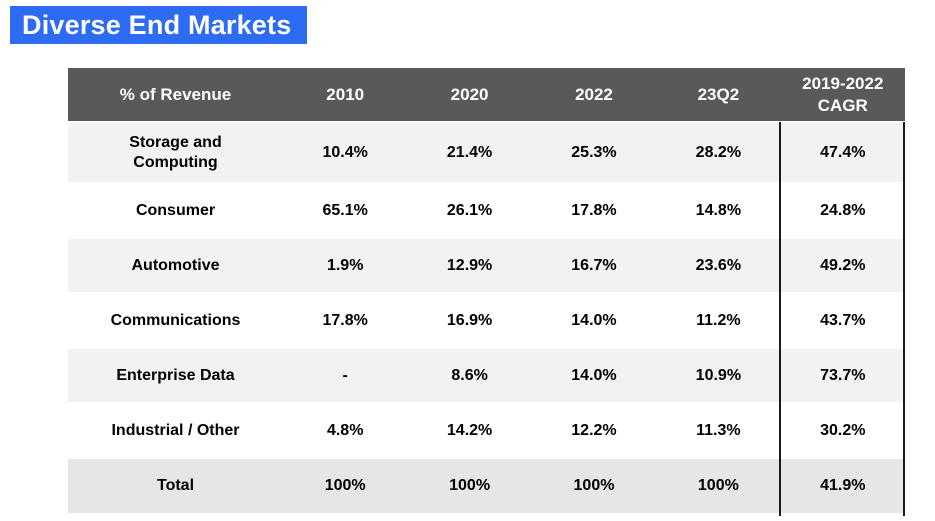 The height and width of the screenshot is (521, 935). Describe the element at coordinates (159, 25) in the screenshot. I see `slide-title: Diverse End Markets` at that location.